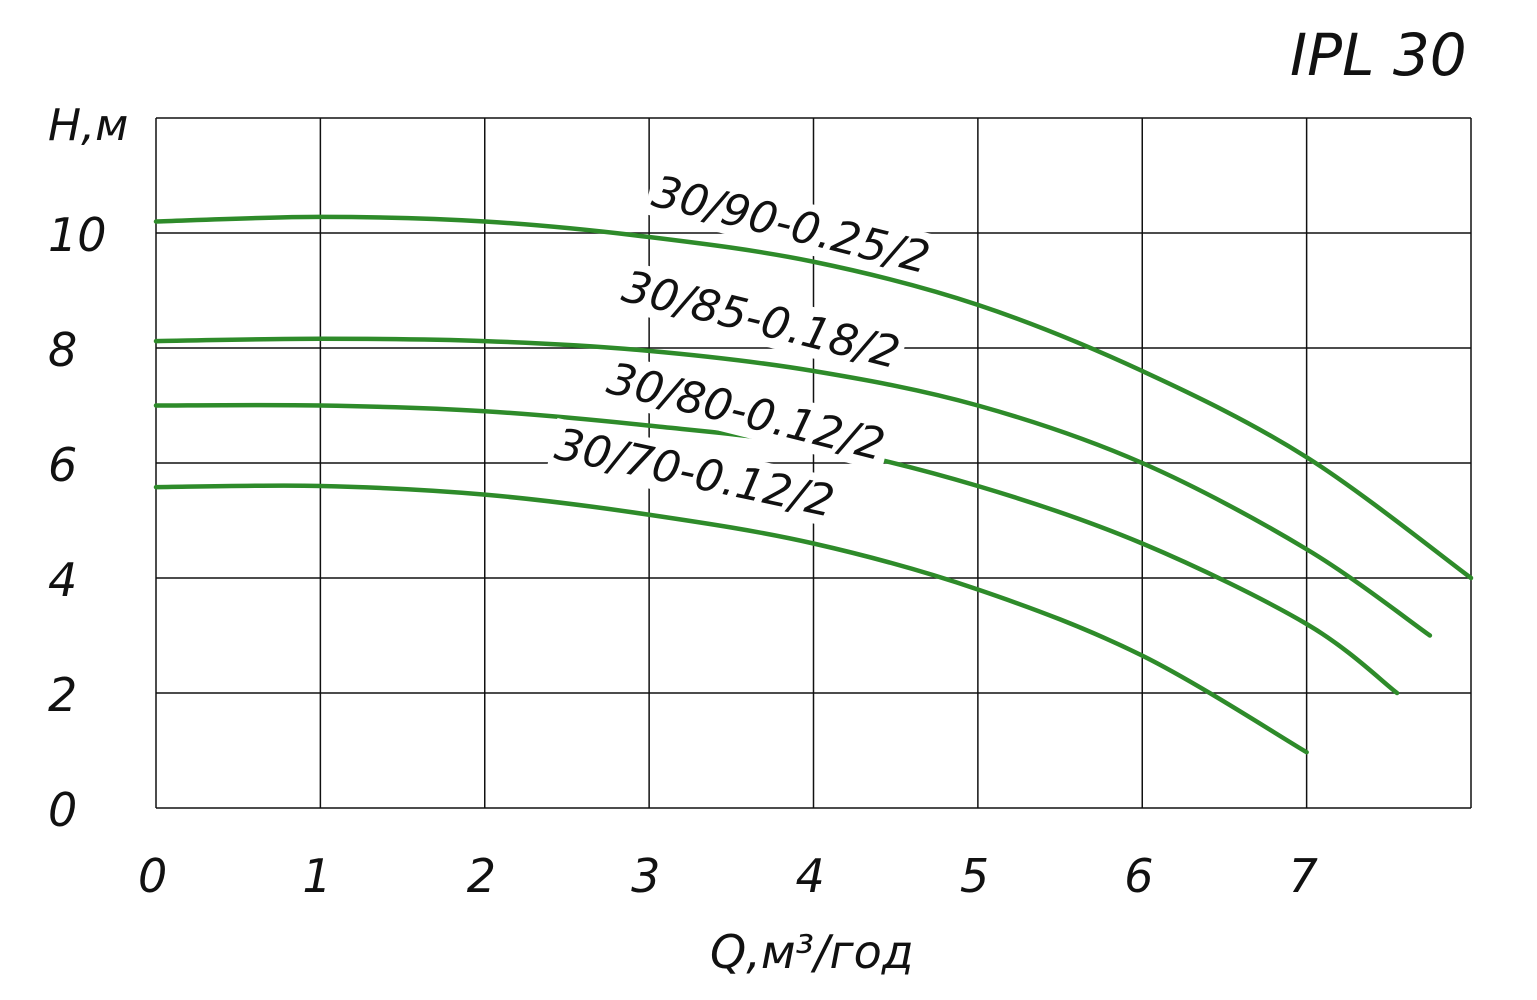 The image size is (1537, 1000). Describe the element at coordinates (62, 350) in the screenshot. I see `y-tick-label: 8` at that location.